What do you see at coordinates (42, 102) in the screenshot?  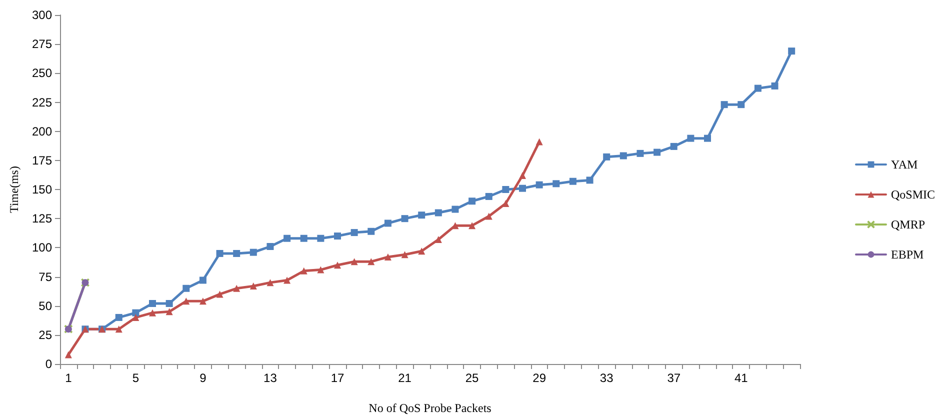 I see `y-tick-label: 225` at bounding box center [42, 102].